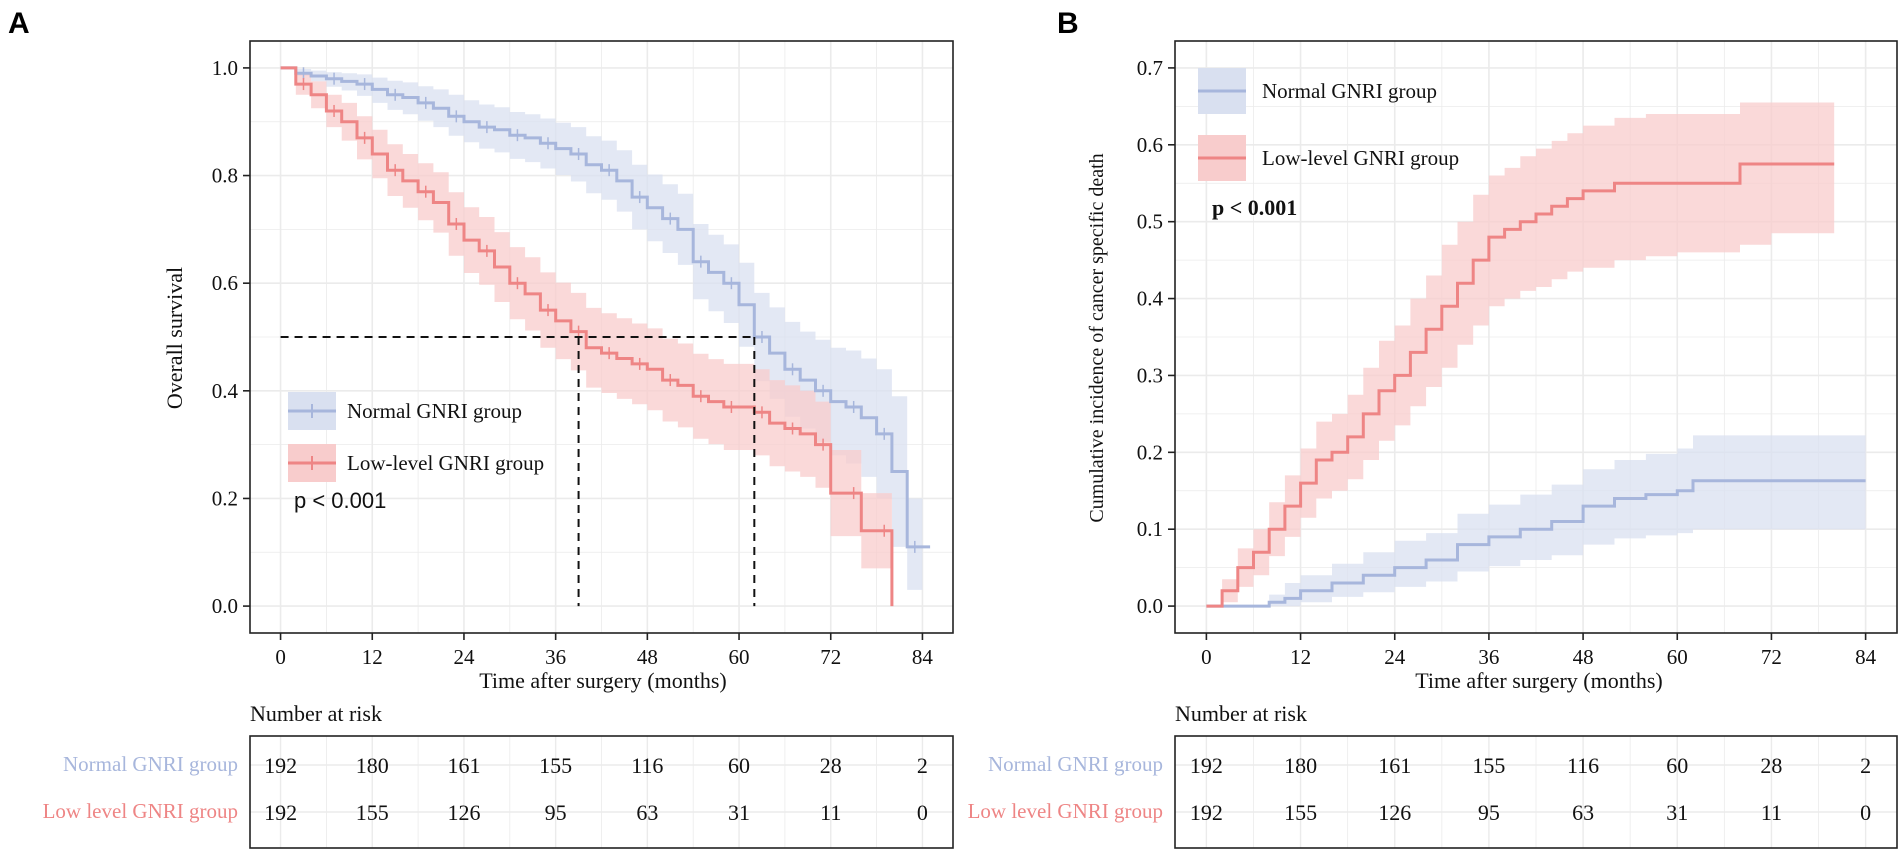 The image size is (1902, 855). Describe the element at coordinates (1150, 452) in the screenshot. I see `panel-b-ytick-label: 0.2` at that location.